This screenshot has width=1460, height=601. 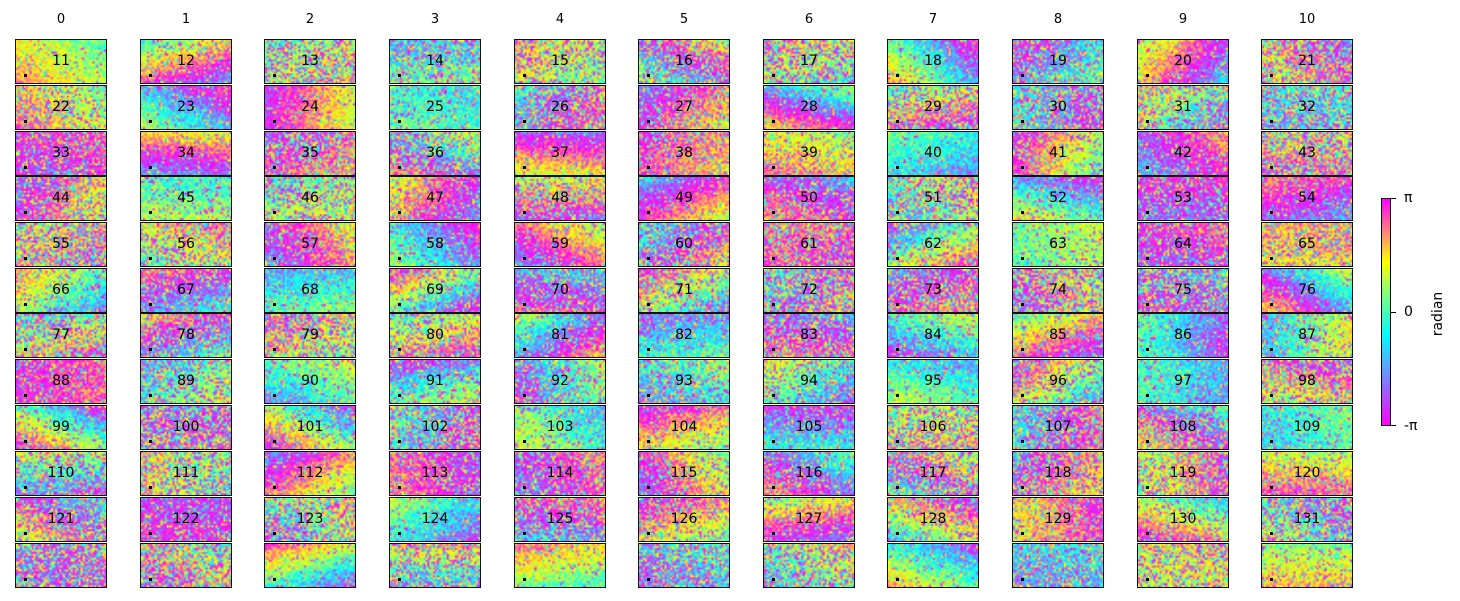 What do you see at coordinates (684, 198) in the screenshot?
I see `panel-label: 49` at bounding box center [684, 198].